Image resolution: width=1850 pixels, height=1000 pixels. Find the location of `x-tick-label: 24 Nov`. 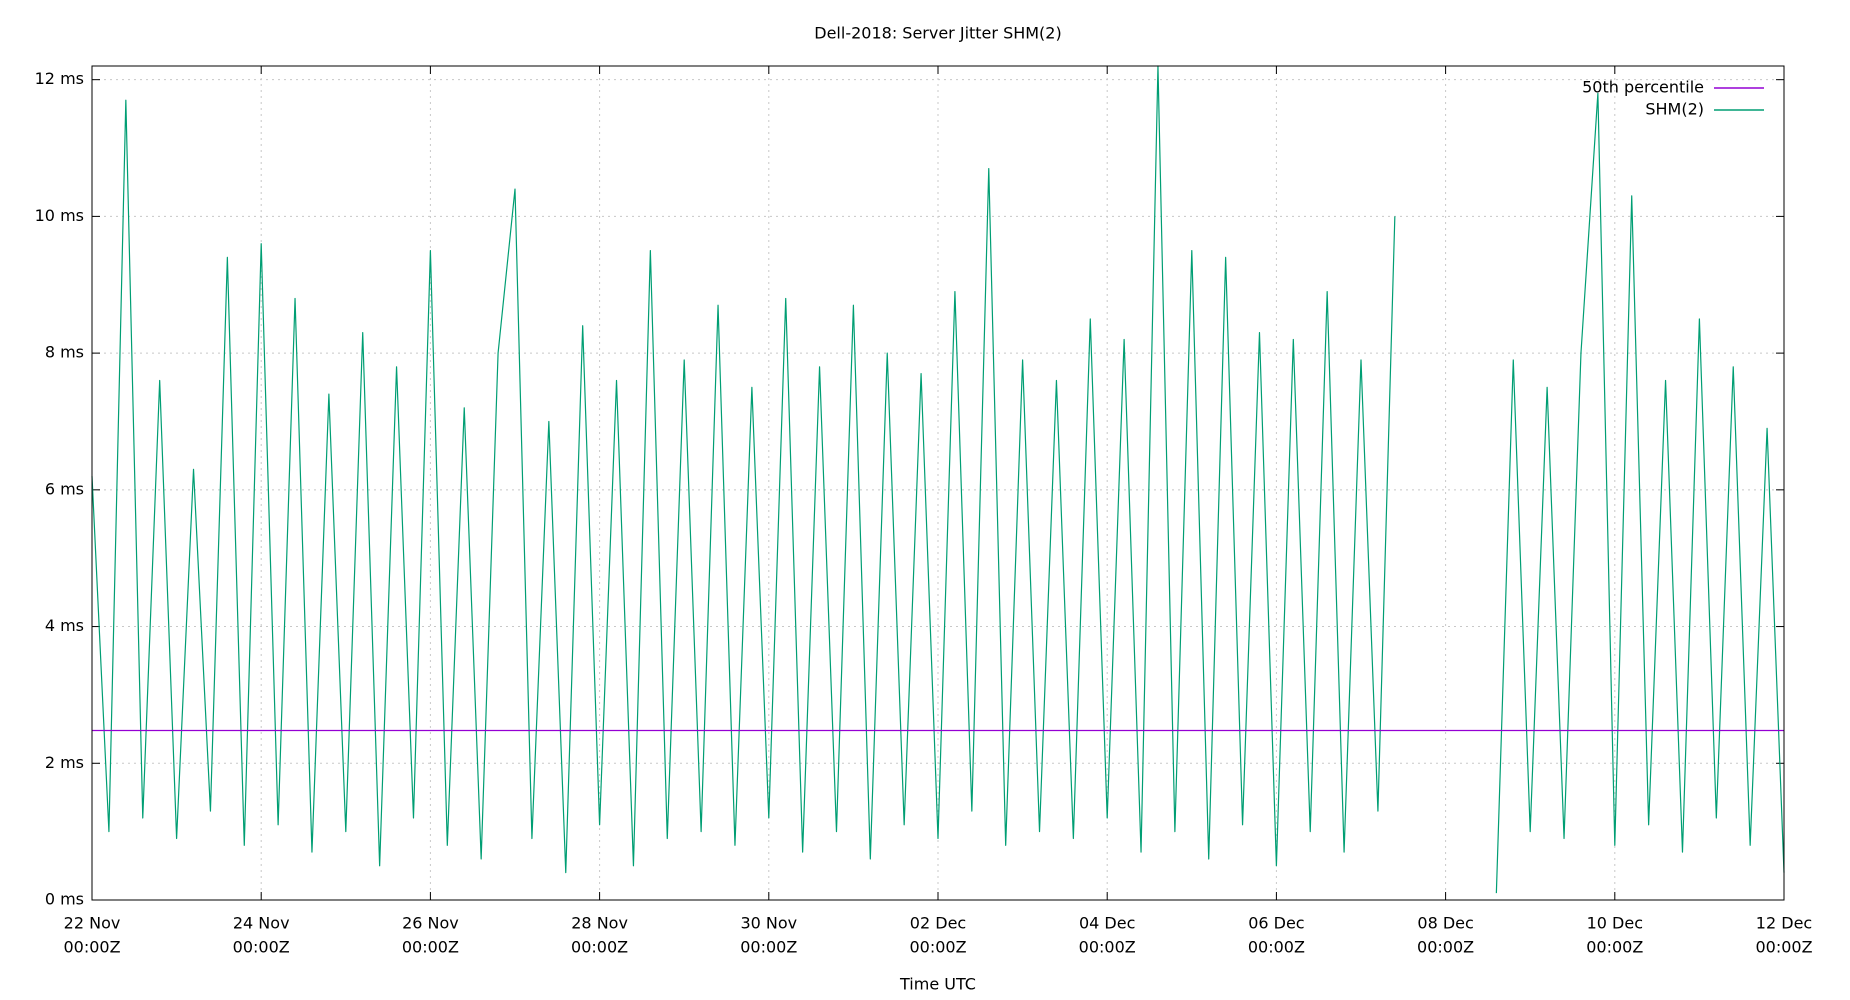

x-tick-label: 24 Nov is located at coordinates (261, 923).